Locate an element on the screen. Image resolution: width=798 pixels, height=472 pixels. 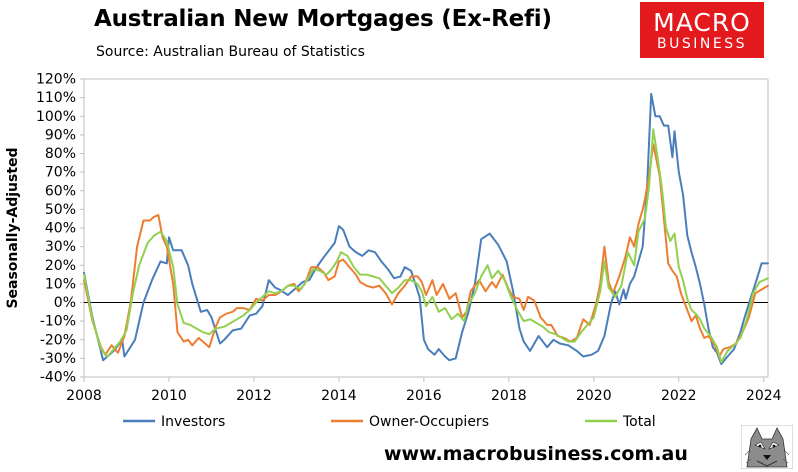
x-tick-label: 2010 is located at coordinates (169, 396).